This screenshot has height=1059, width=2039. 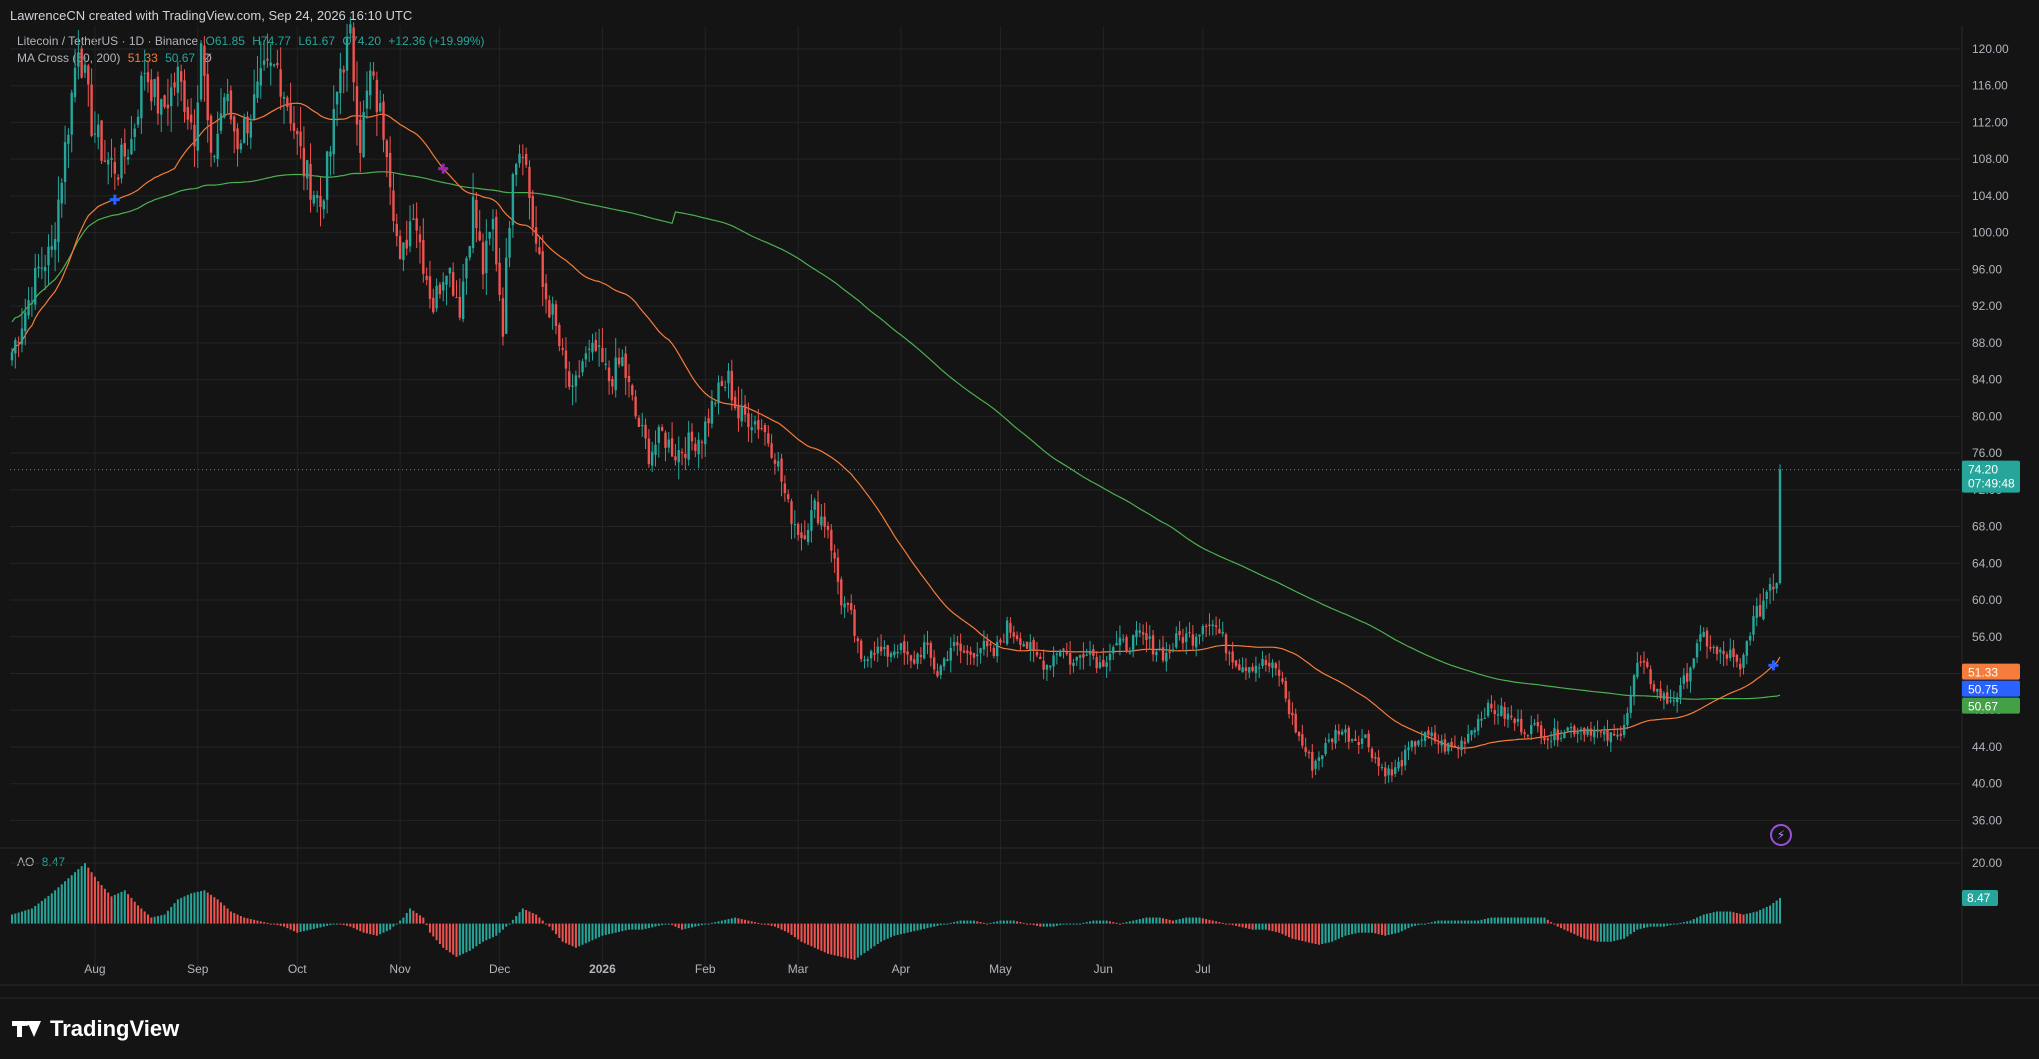 What do you see at coordinates (1781, 835) in the screenshot?
I see `lightning-icon: ⚡` at bounding box center [1781, 835].